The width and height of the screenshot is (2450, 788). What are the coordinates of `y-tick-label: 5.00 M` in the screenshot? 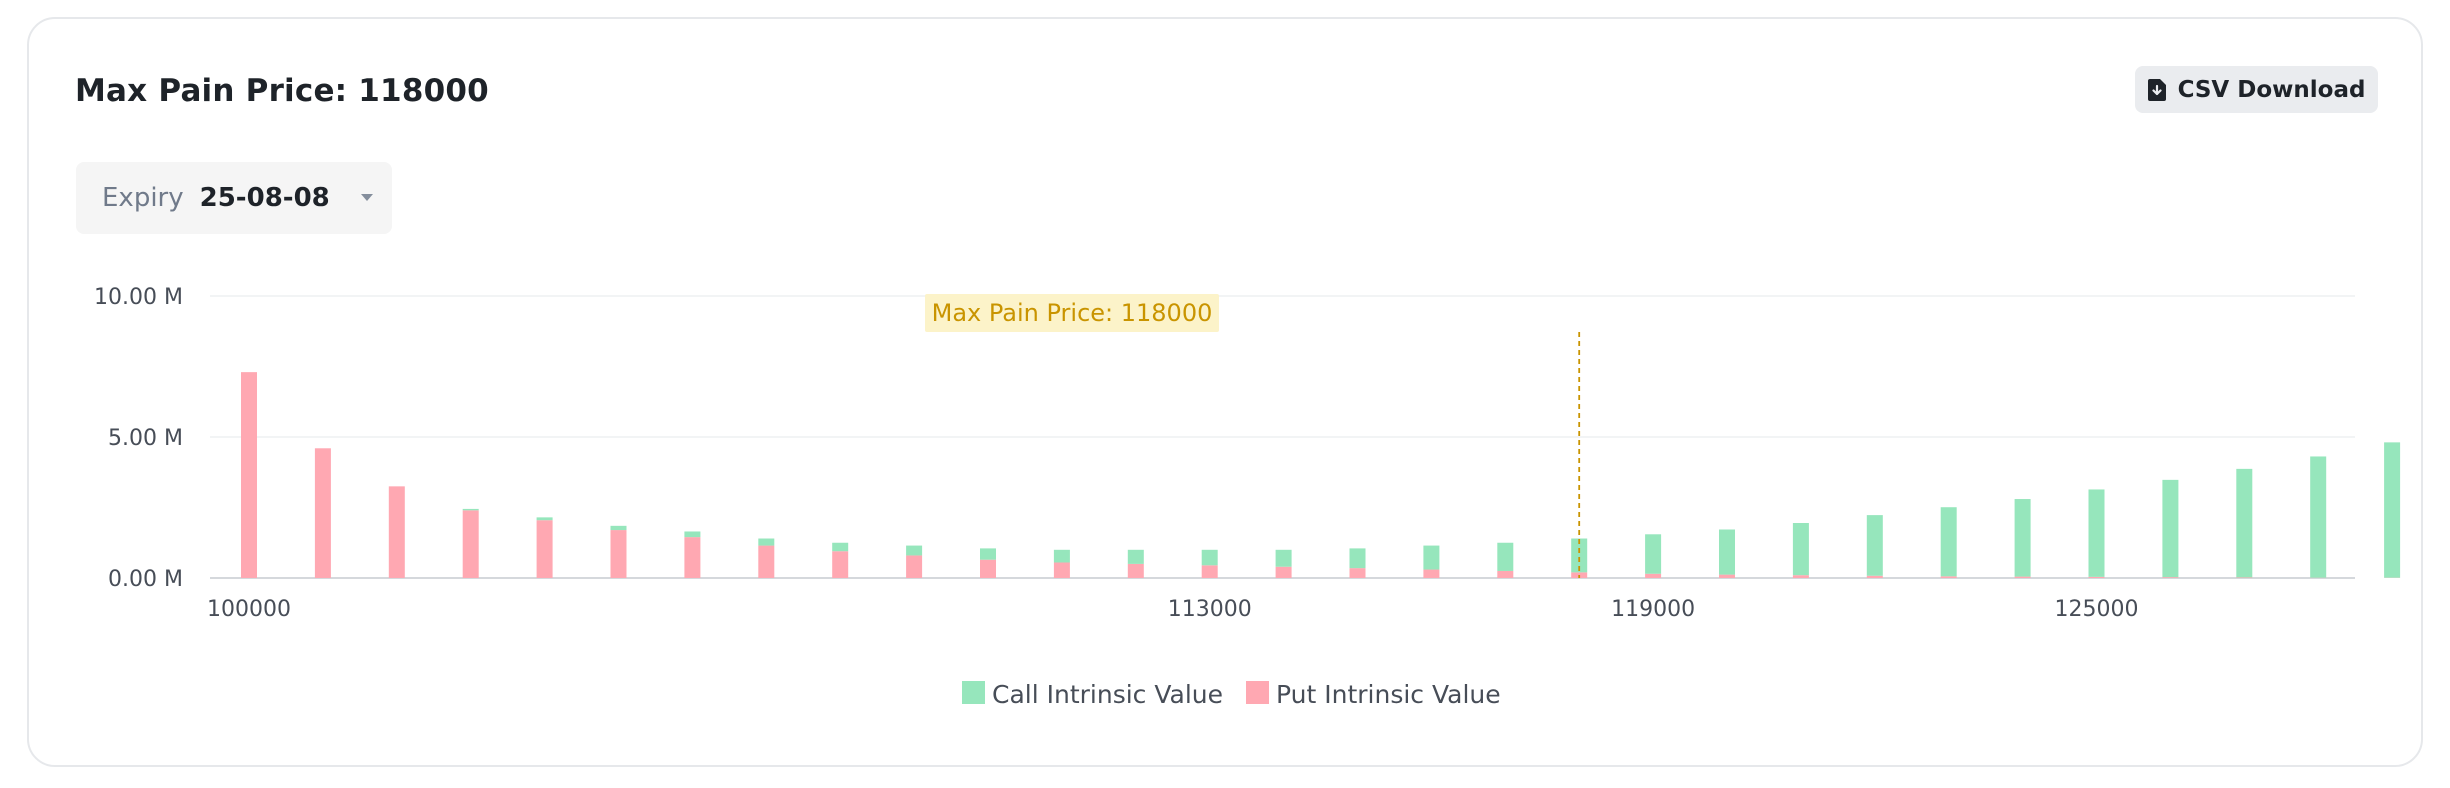 It's located at (145, 438).